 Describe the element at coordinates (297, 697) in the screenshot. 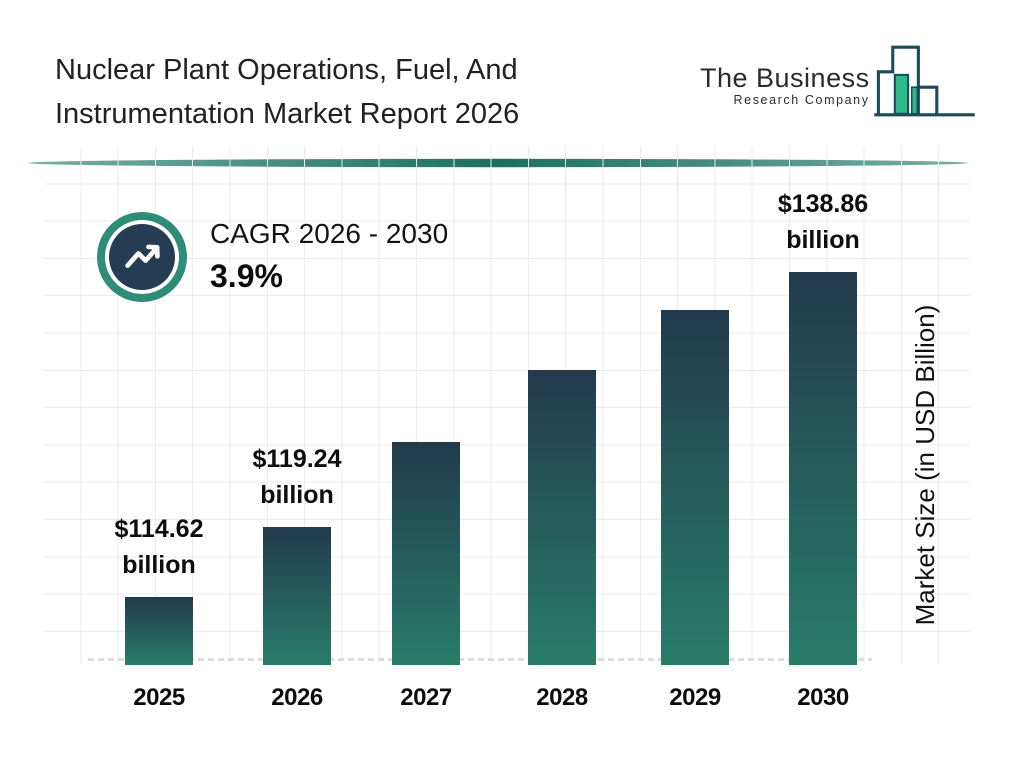

I see `x-tick-label: 2026` at that location.